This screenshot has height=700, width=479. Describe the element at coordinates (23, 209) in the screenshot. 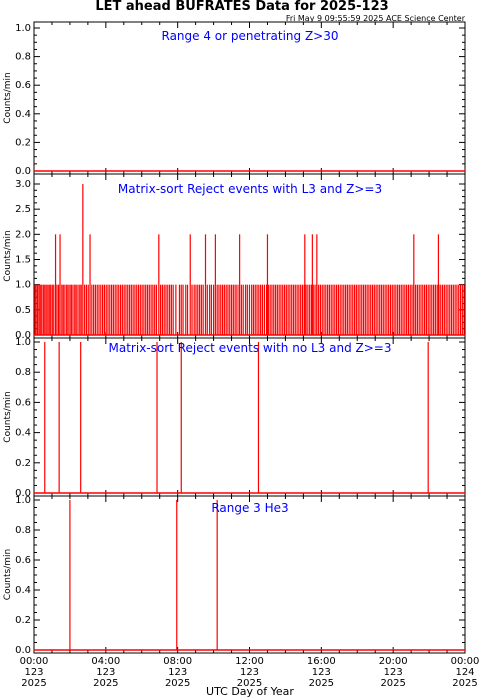

I see `y-tick-label: 2.5` at that location.